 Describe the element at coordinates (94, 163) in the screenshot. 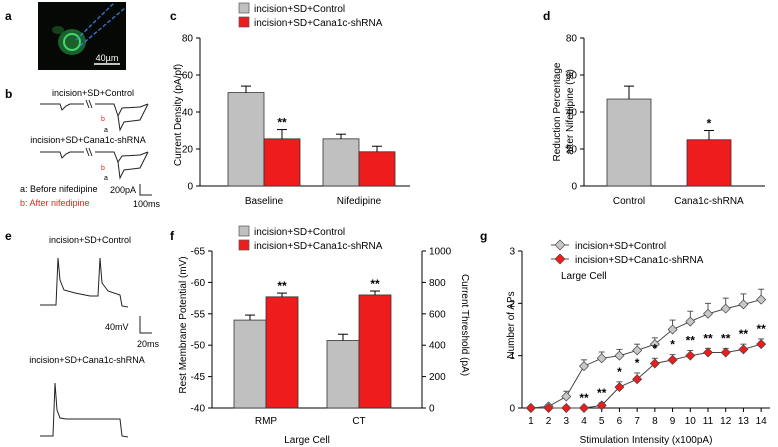

I see `b-shrna-current-trace` at that location.